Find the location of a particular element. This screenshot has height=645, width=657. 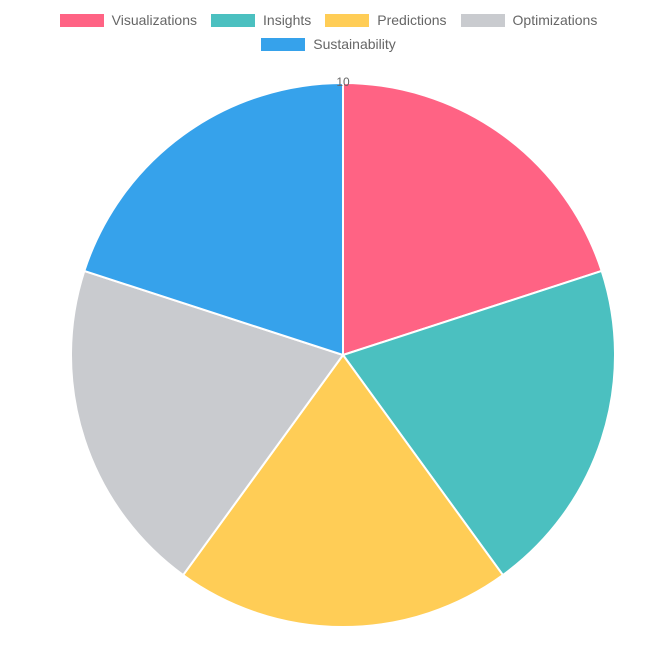

legend-item-sustainability: Sustainability is located at coordinates (328, 44).